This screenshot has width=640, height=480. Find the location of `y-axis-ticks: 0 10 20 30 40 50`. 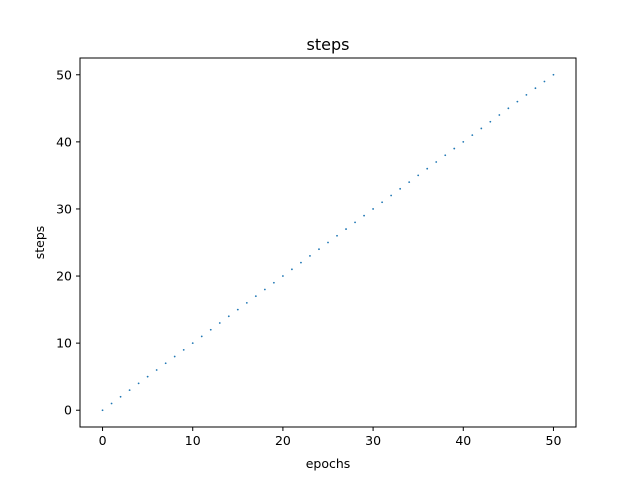

y-axis-ticks: 0 10 20 30 40 50 is located at coordinates (68, 242).